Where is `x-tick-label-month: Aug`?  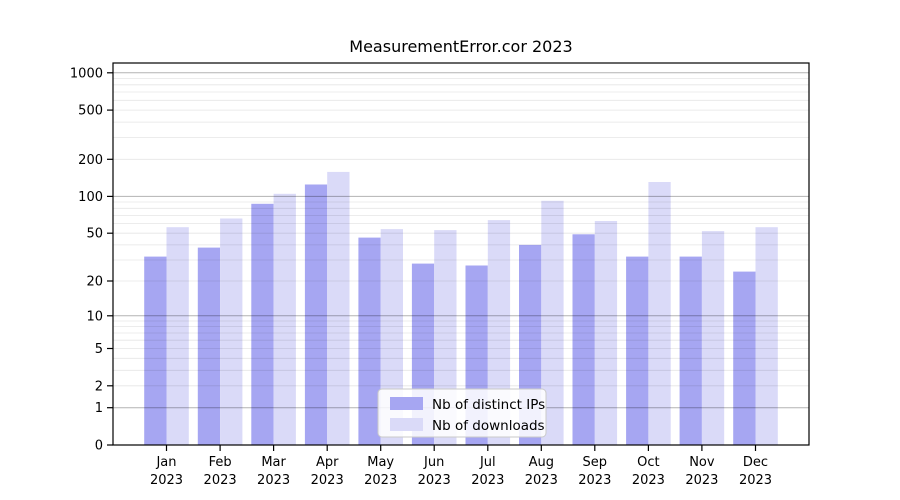
x-tick-label-month: Aug is located at coordinates (541, 462).